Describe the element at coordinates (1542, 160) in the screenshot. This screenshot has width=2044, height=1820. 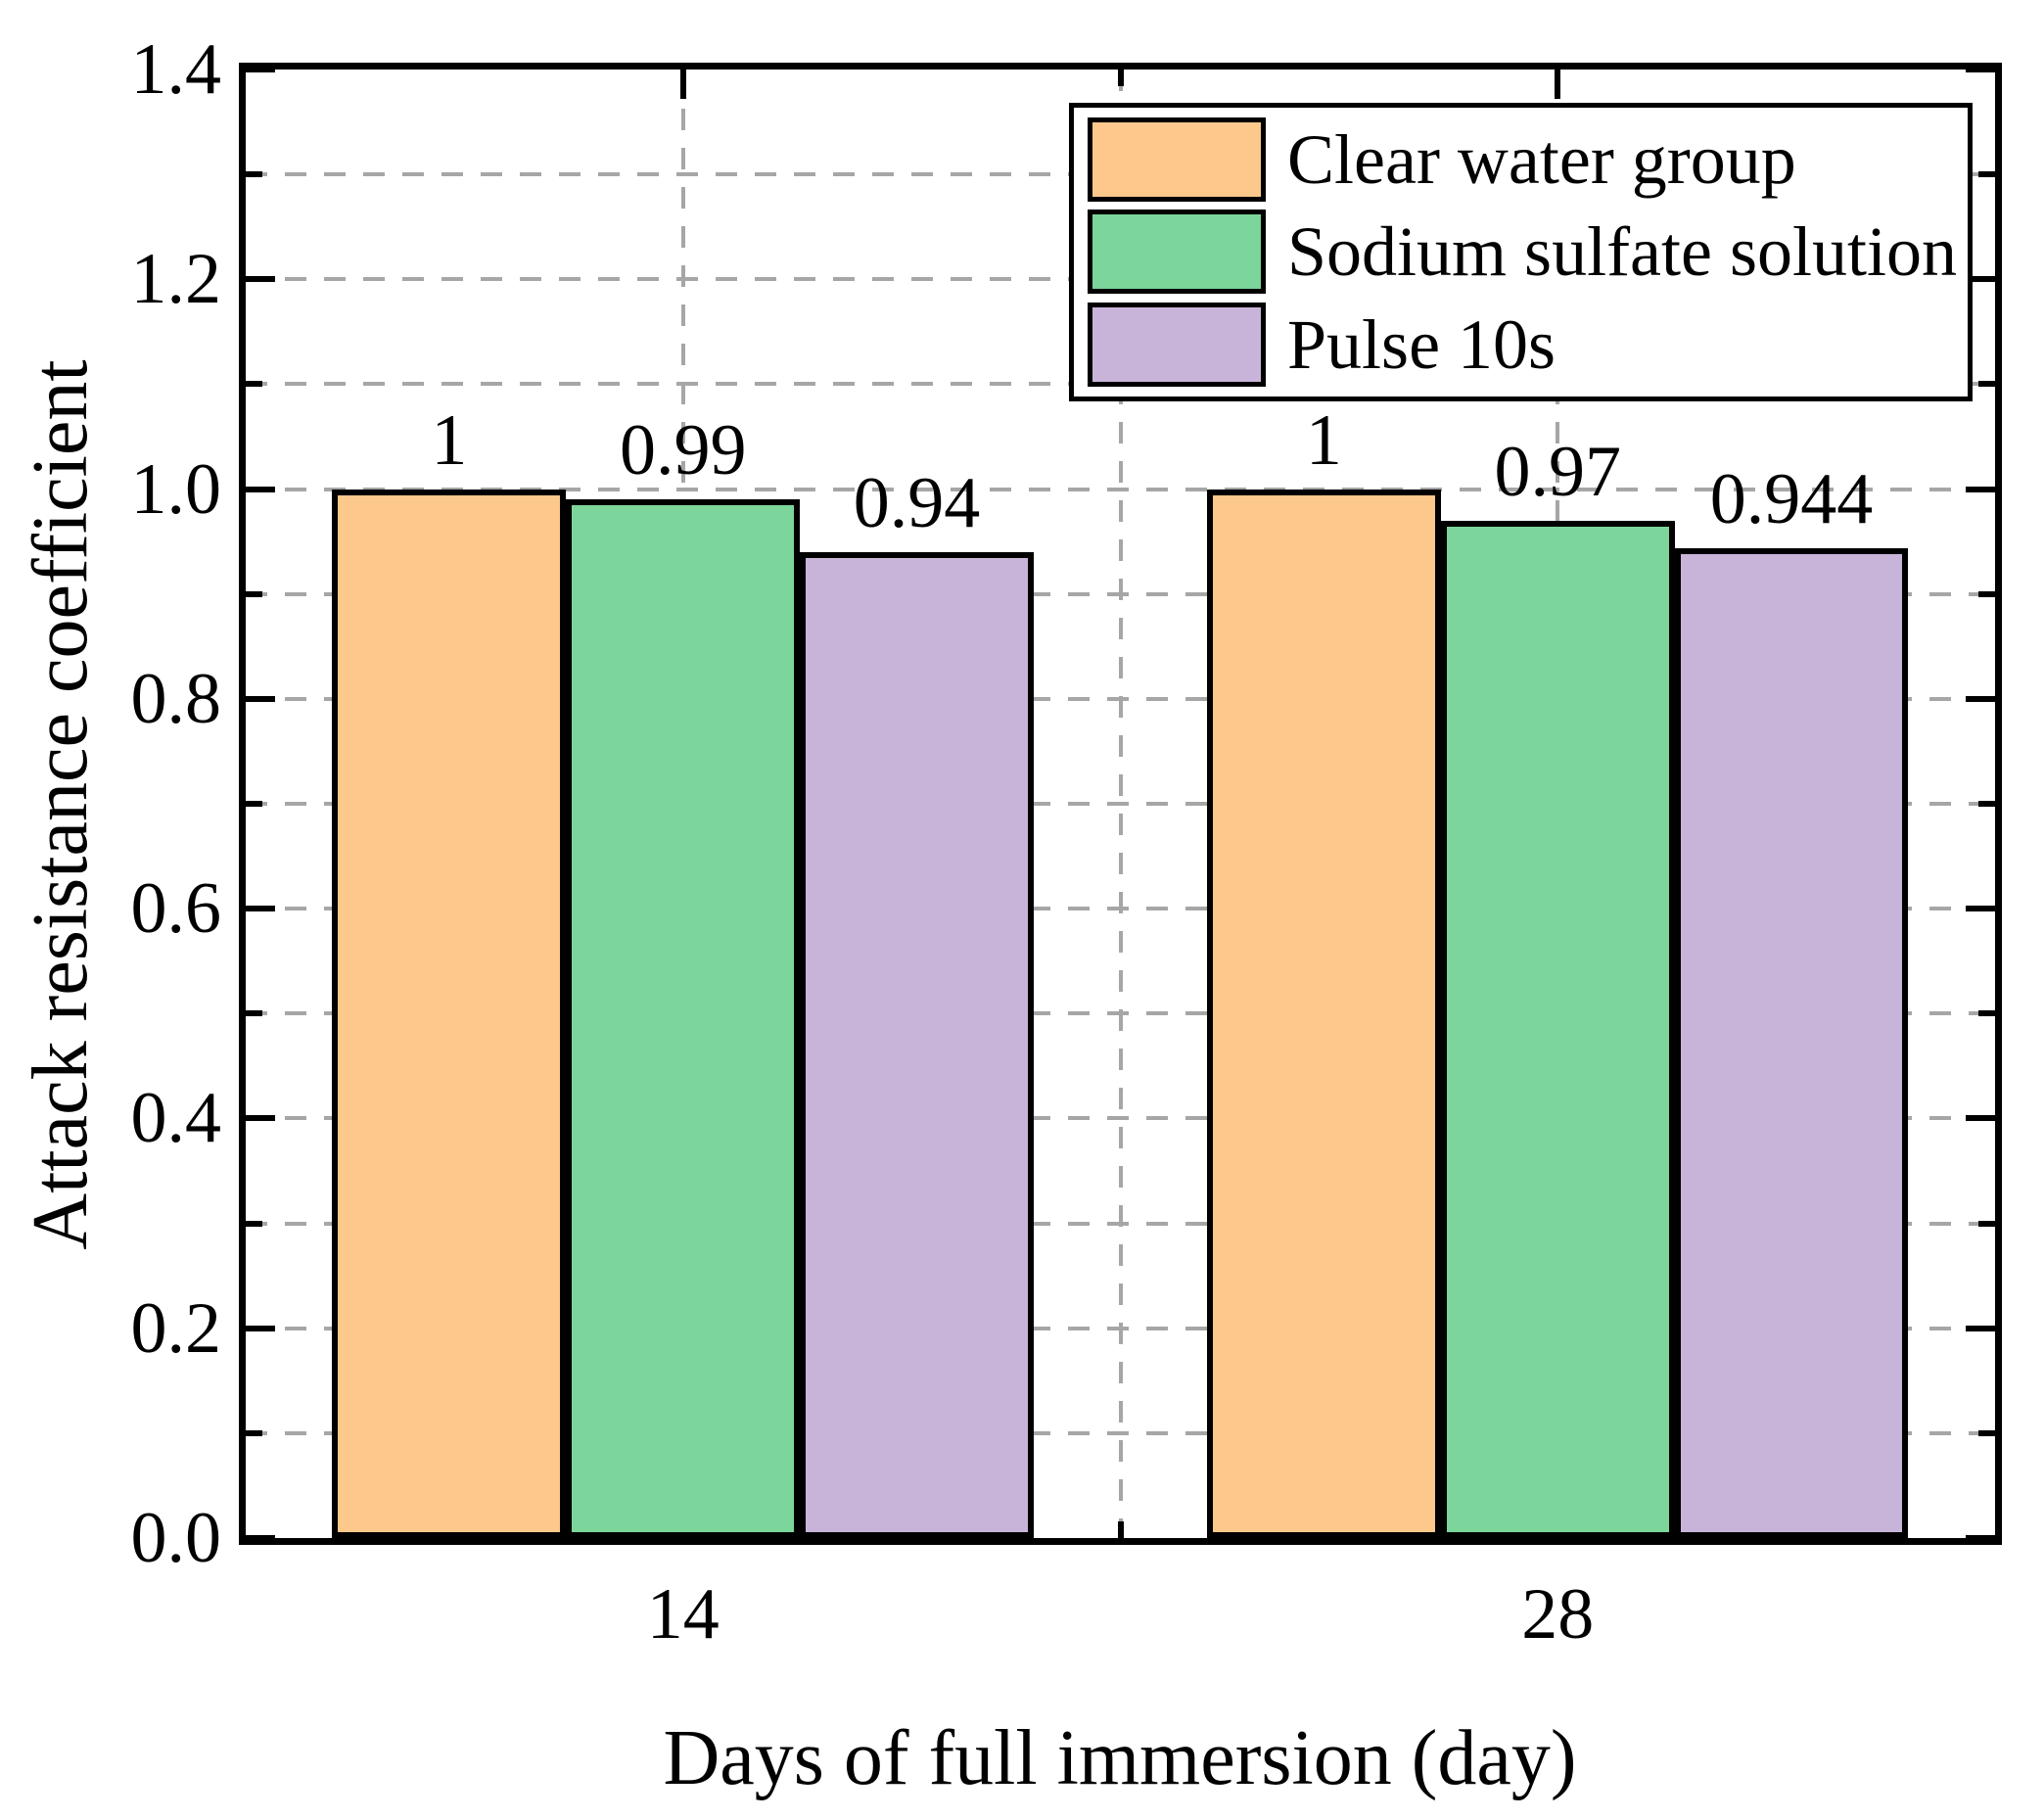
I see `legend-label: Clear water group` at that location.